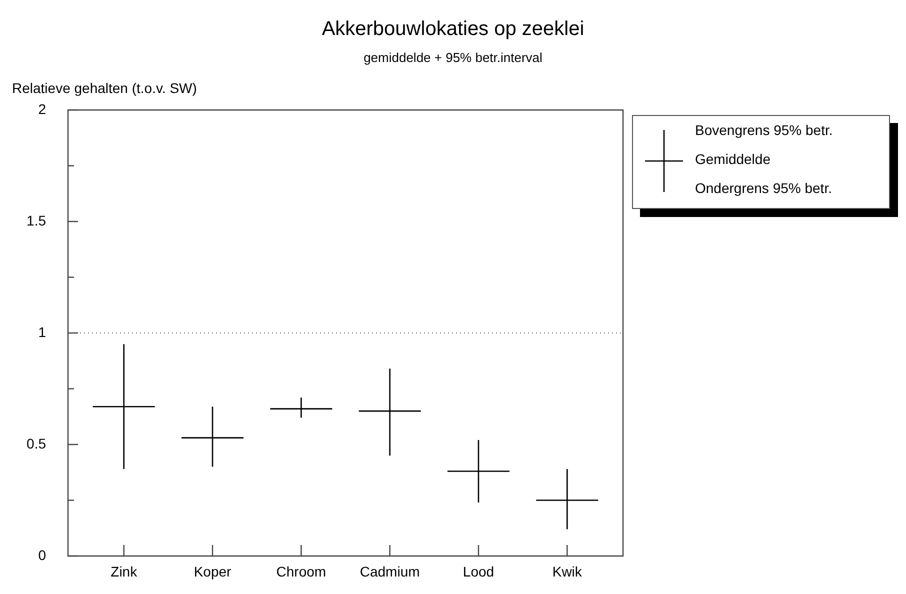  What do you see at coordinates (36, 220) in the screenshot?
I see `y-tick-label: 1.5` at bounding box center [36, 220].